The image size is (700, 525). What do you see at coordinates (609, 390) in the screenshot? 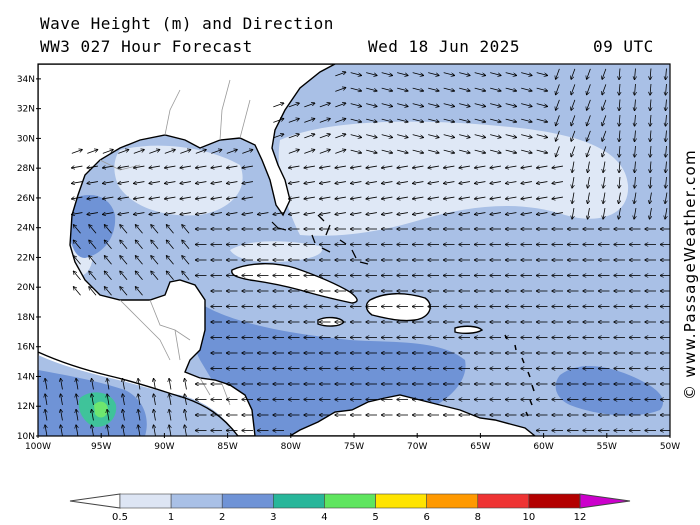
I see `moderate-wave-zone-atlantic-e` at bounding box center [609, 390].